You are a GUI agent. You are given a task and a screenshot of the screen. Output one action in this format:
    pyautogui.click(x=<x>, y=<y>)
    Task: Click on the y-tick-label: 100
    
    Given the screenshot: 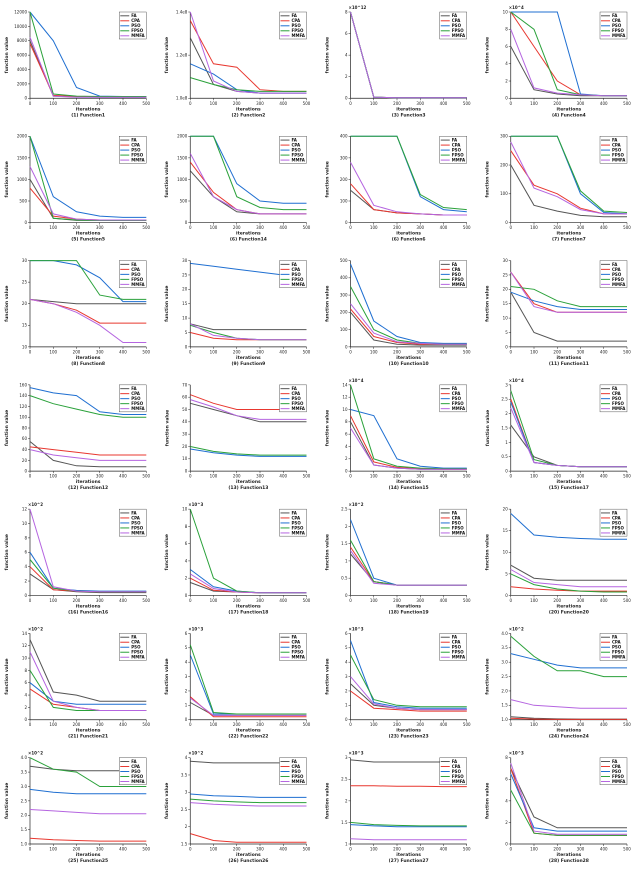 What is the action you would take?
    pyautogui.click(x=504, y=193)
    